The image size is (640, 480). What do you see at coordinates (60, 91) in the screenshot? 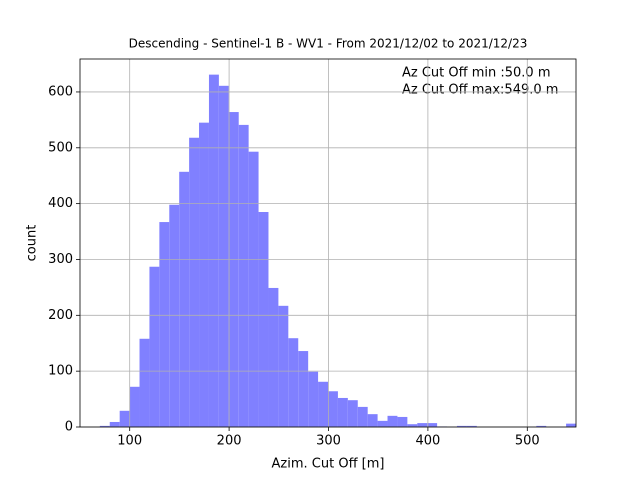
I see `y-tick-label: 600` at bounding box center [60, 91].